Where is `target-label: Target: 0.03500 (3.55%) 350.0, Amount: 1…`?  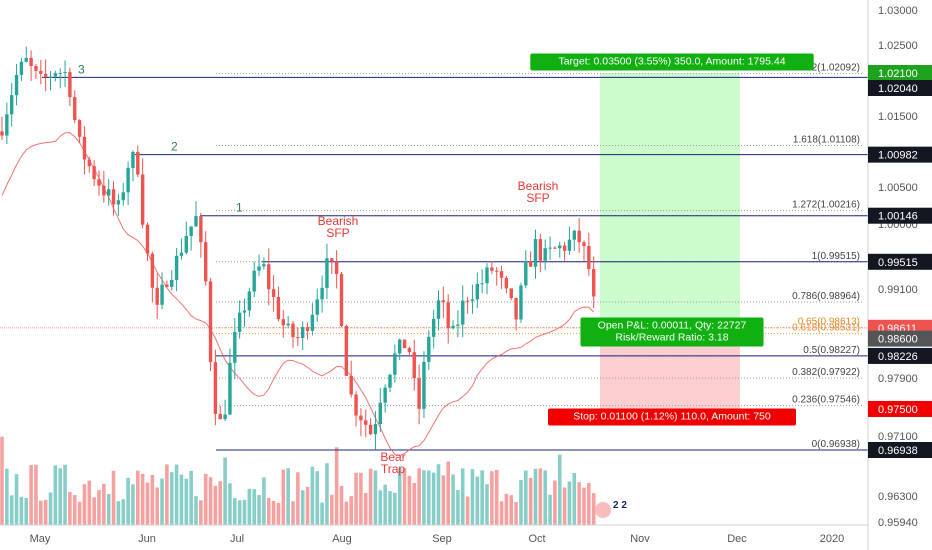
target-label: Target: 0.03500 (3.55%) 350.0, Amount: 1… is located at coordinates (671, 62).